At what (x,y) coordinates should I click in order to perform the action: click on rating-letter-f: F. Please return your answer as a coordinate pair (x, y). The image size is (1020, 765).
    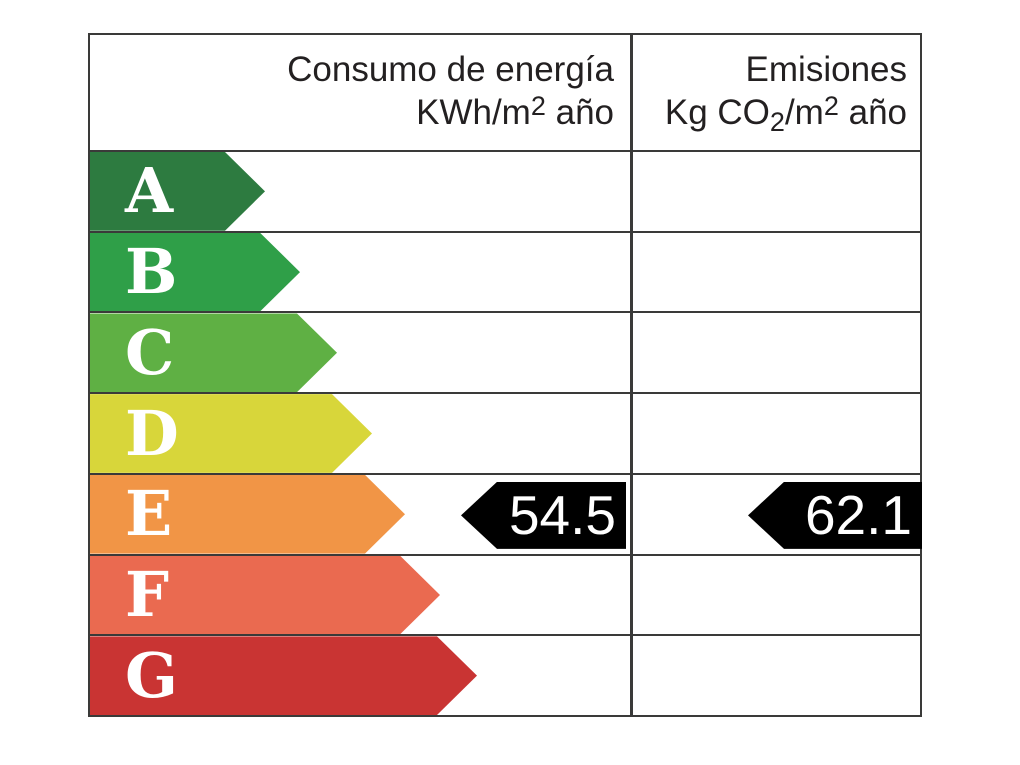
    Looking at the image, I should click on (147, 594).